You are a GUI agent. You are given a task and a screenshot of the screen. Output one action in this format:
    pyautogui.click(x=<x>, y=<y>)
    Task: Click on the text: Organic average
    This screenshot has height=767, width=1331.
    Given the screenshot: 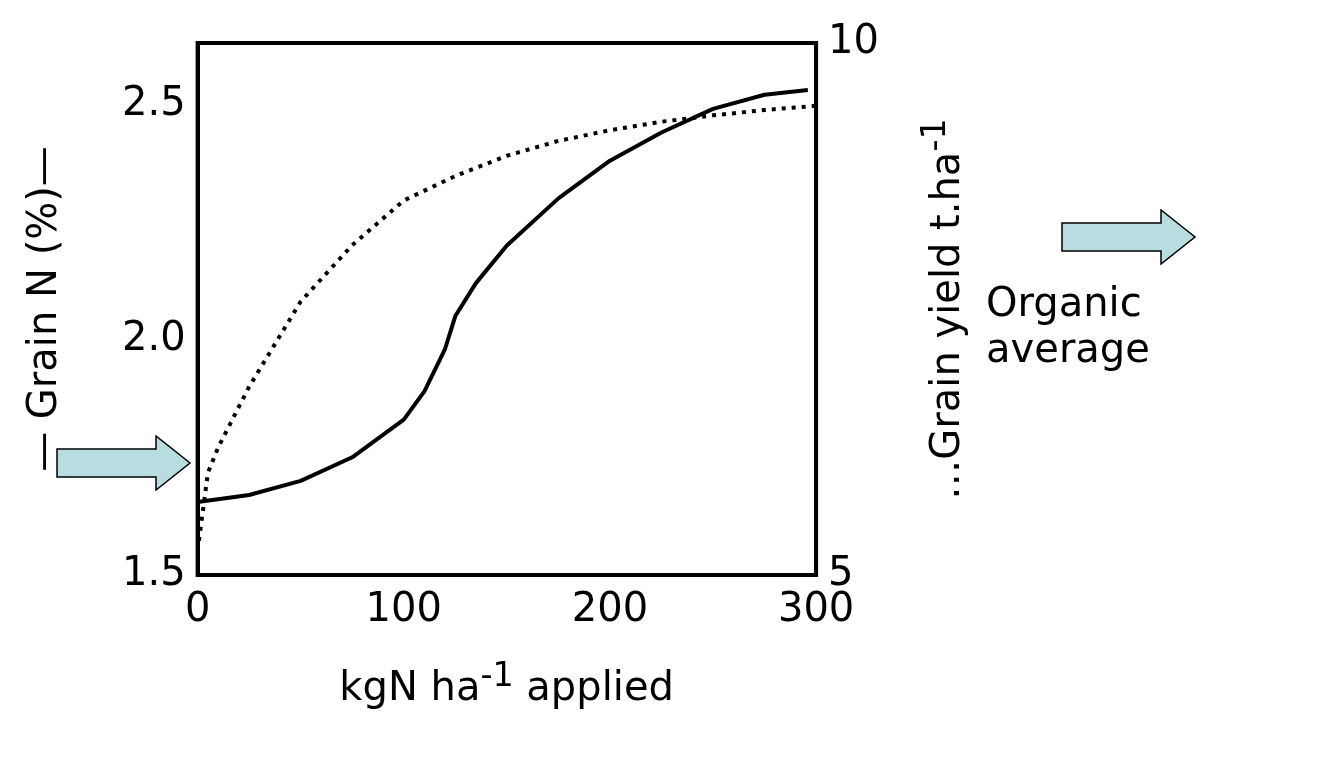 What is the action you would take?
    pyautogui.click(x=1068, y=325)
    